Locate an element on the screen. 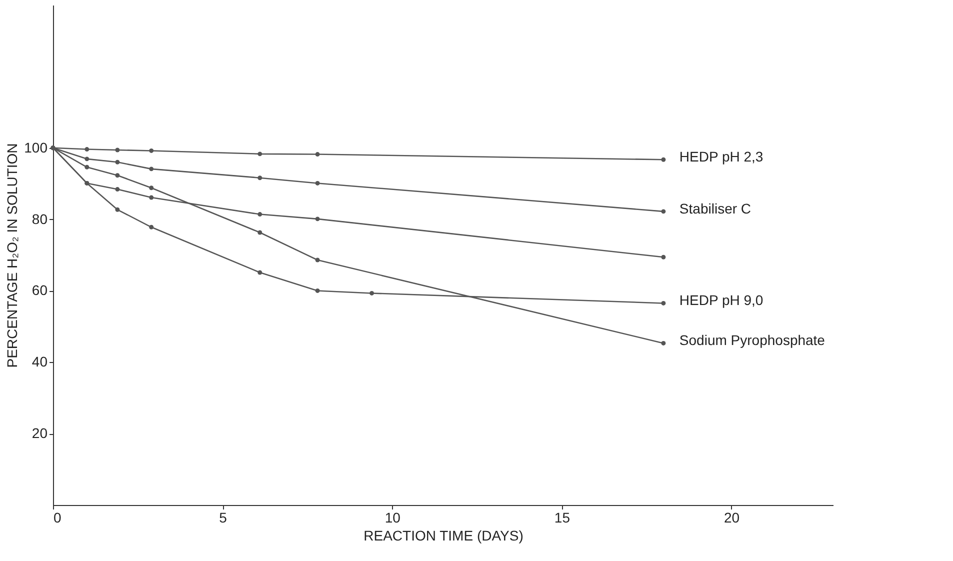 This screenshot has width=953, height=561. series-label: HEDP pH 2,3 is located at coordinates (721, 156).